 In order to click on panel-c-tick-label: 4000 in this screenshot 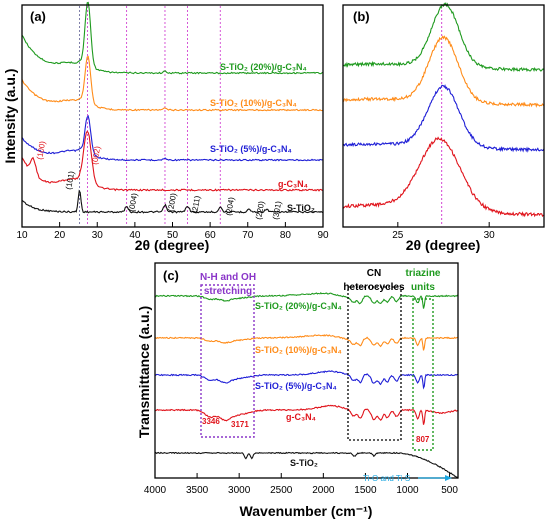, I will do `click(155, 490)`.